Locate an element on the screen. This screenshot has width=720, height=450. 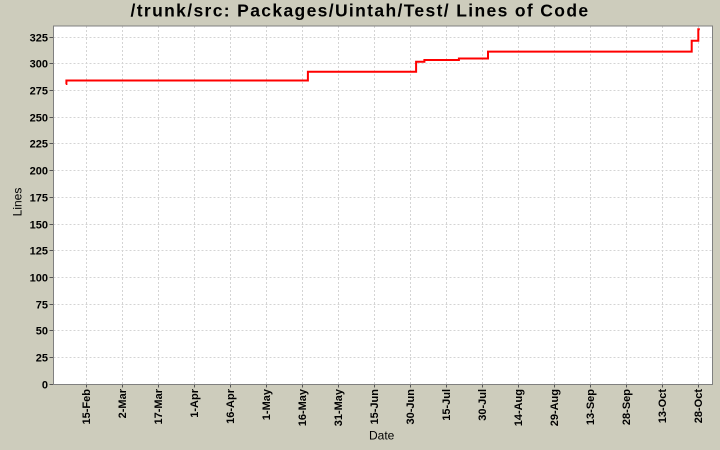
svg-text: 1-Apr is located at coordinates (195, 402).